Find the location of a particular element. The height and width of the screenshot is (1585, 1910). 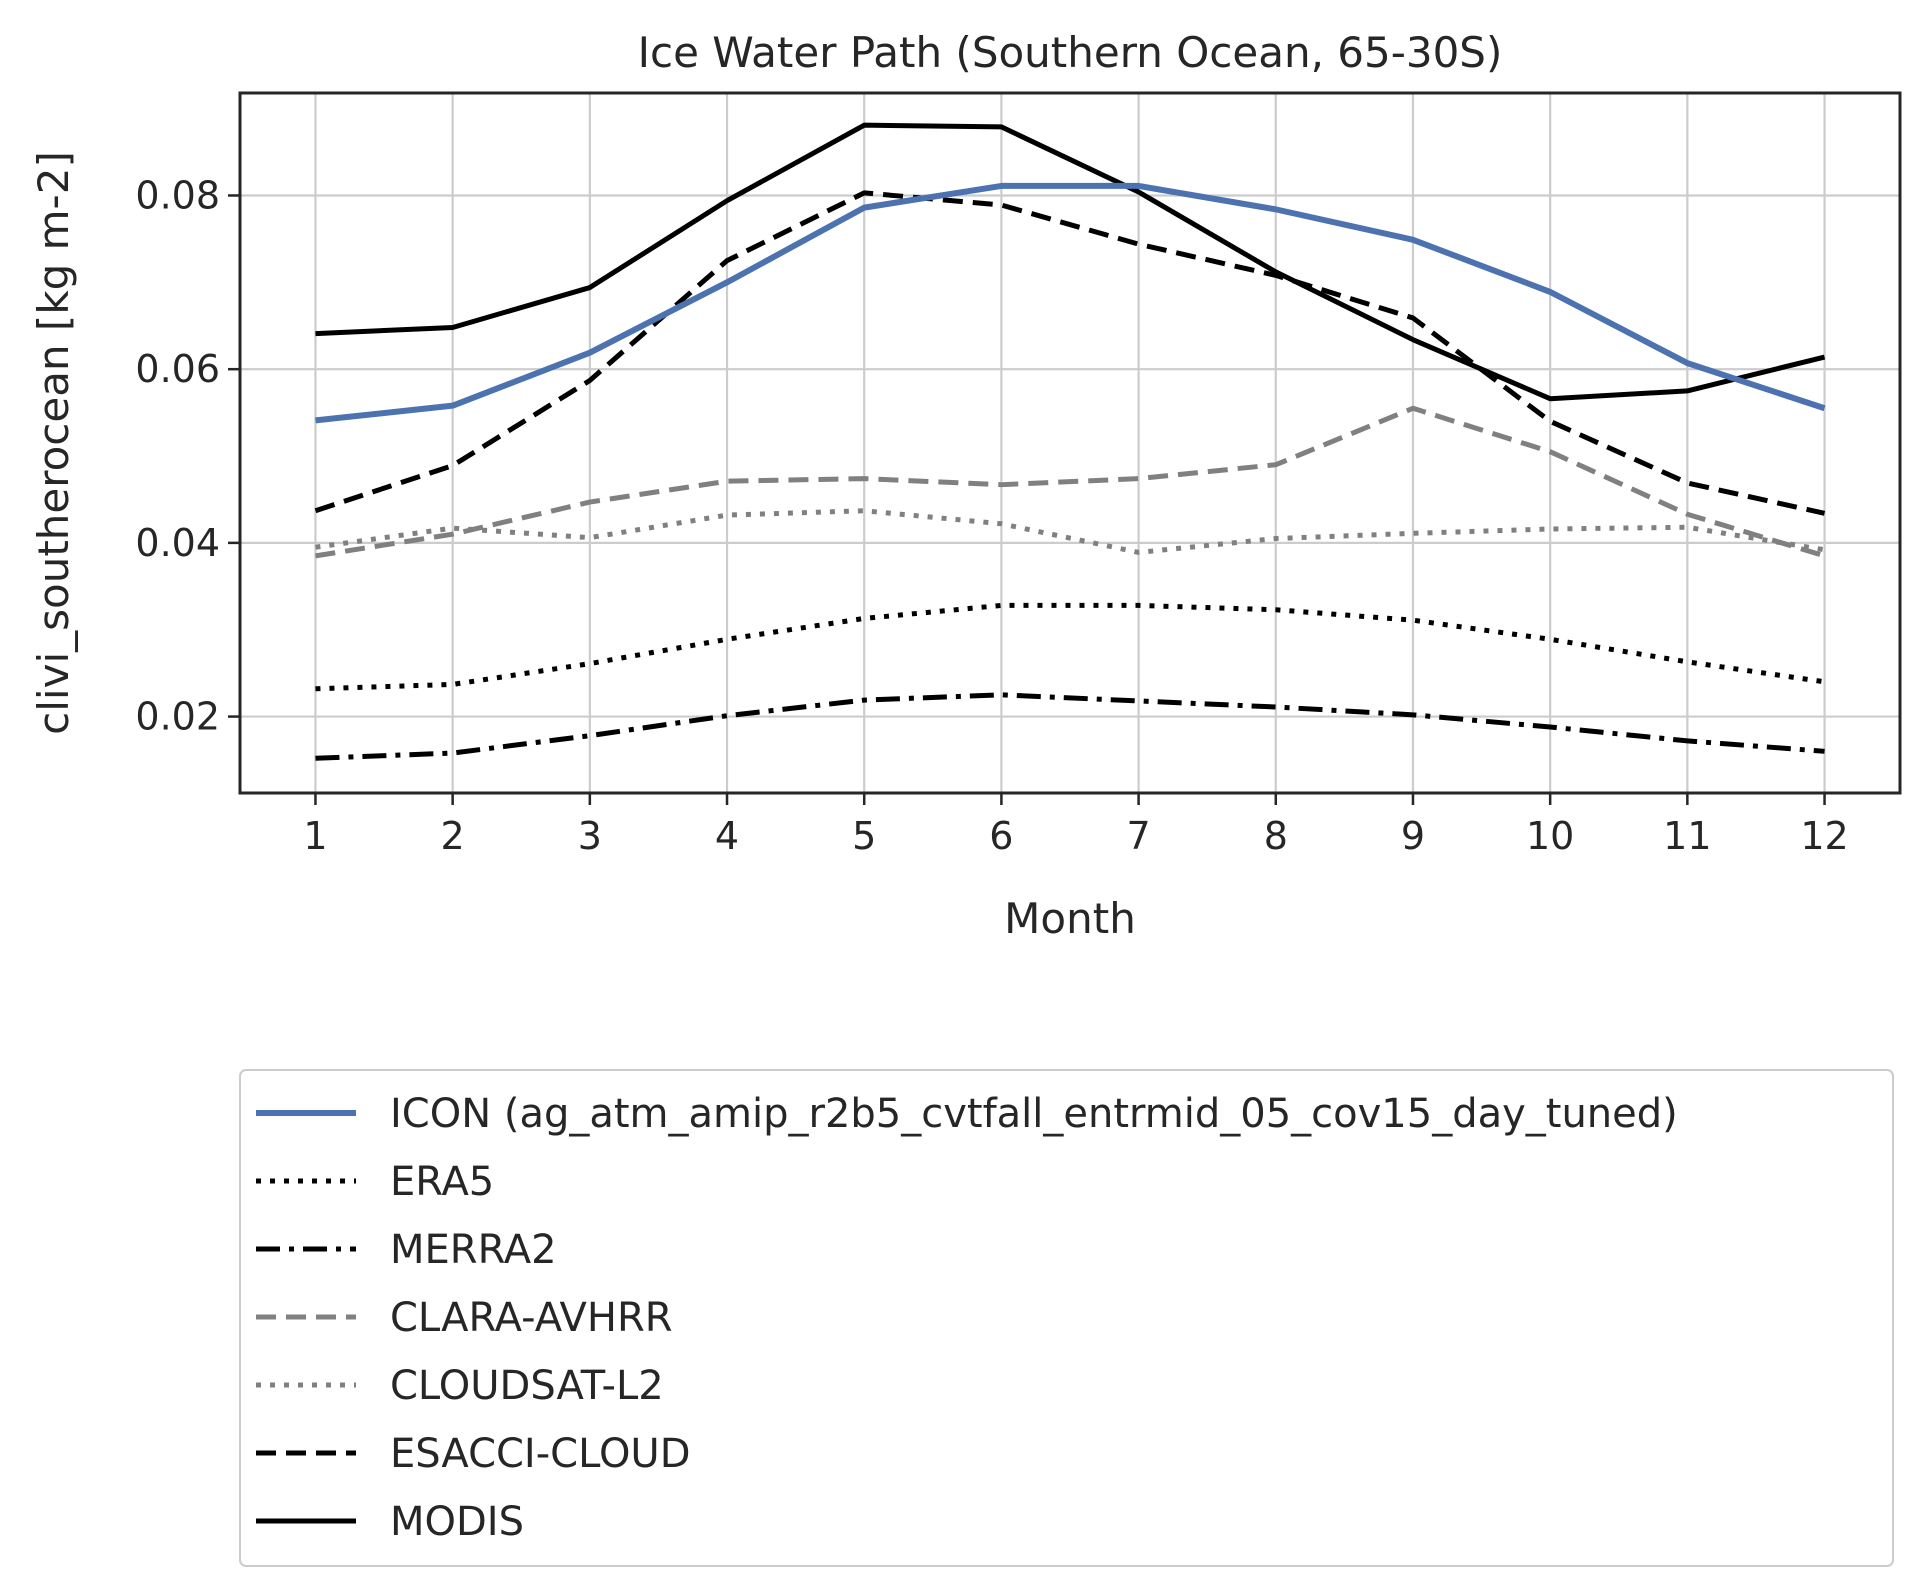

legend-label: CLOUDSAT-L2 is located at coordinates (527, 1386).